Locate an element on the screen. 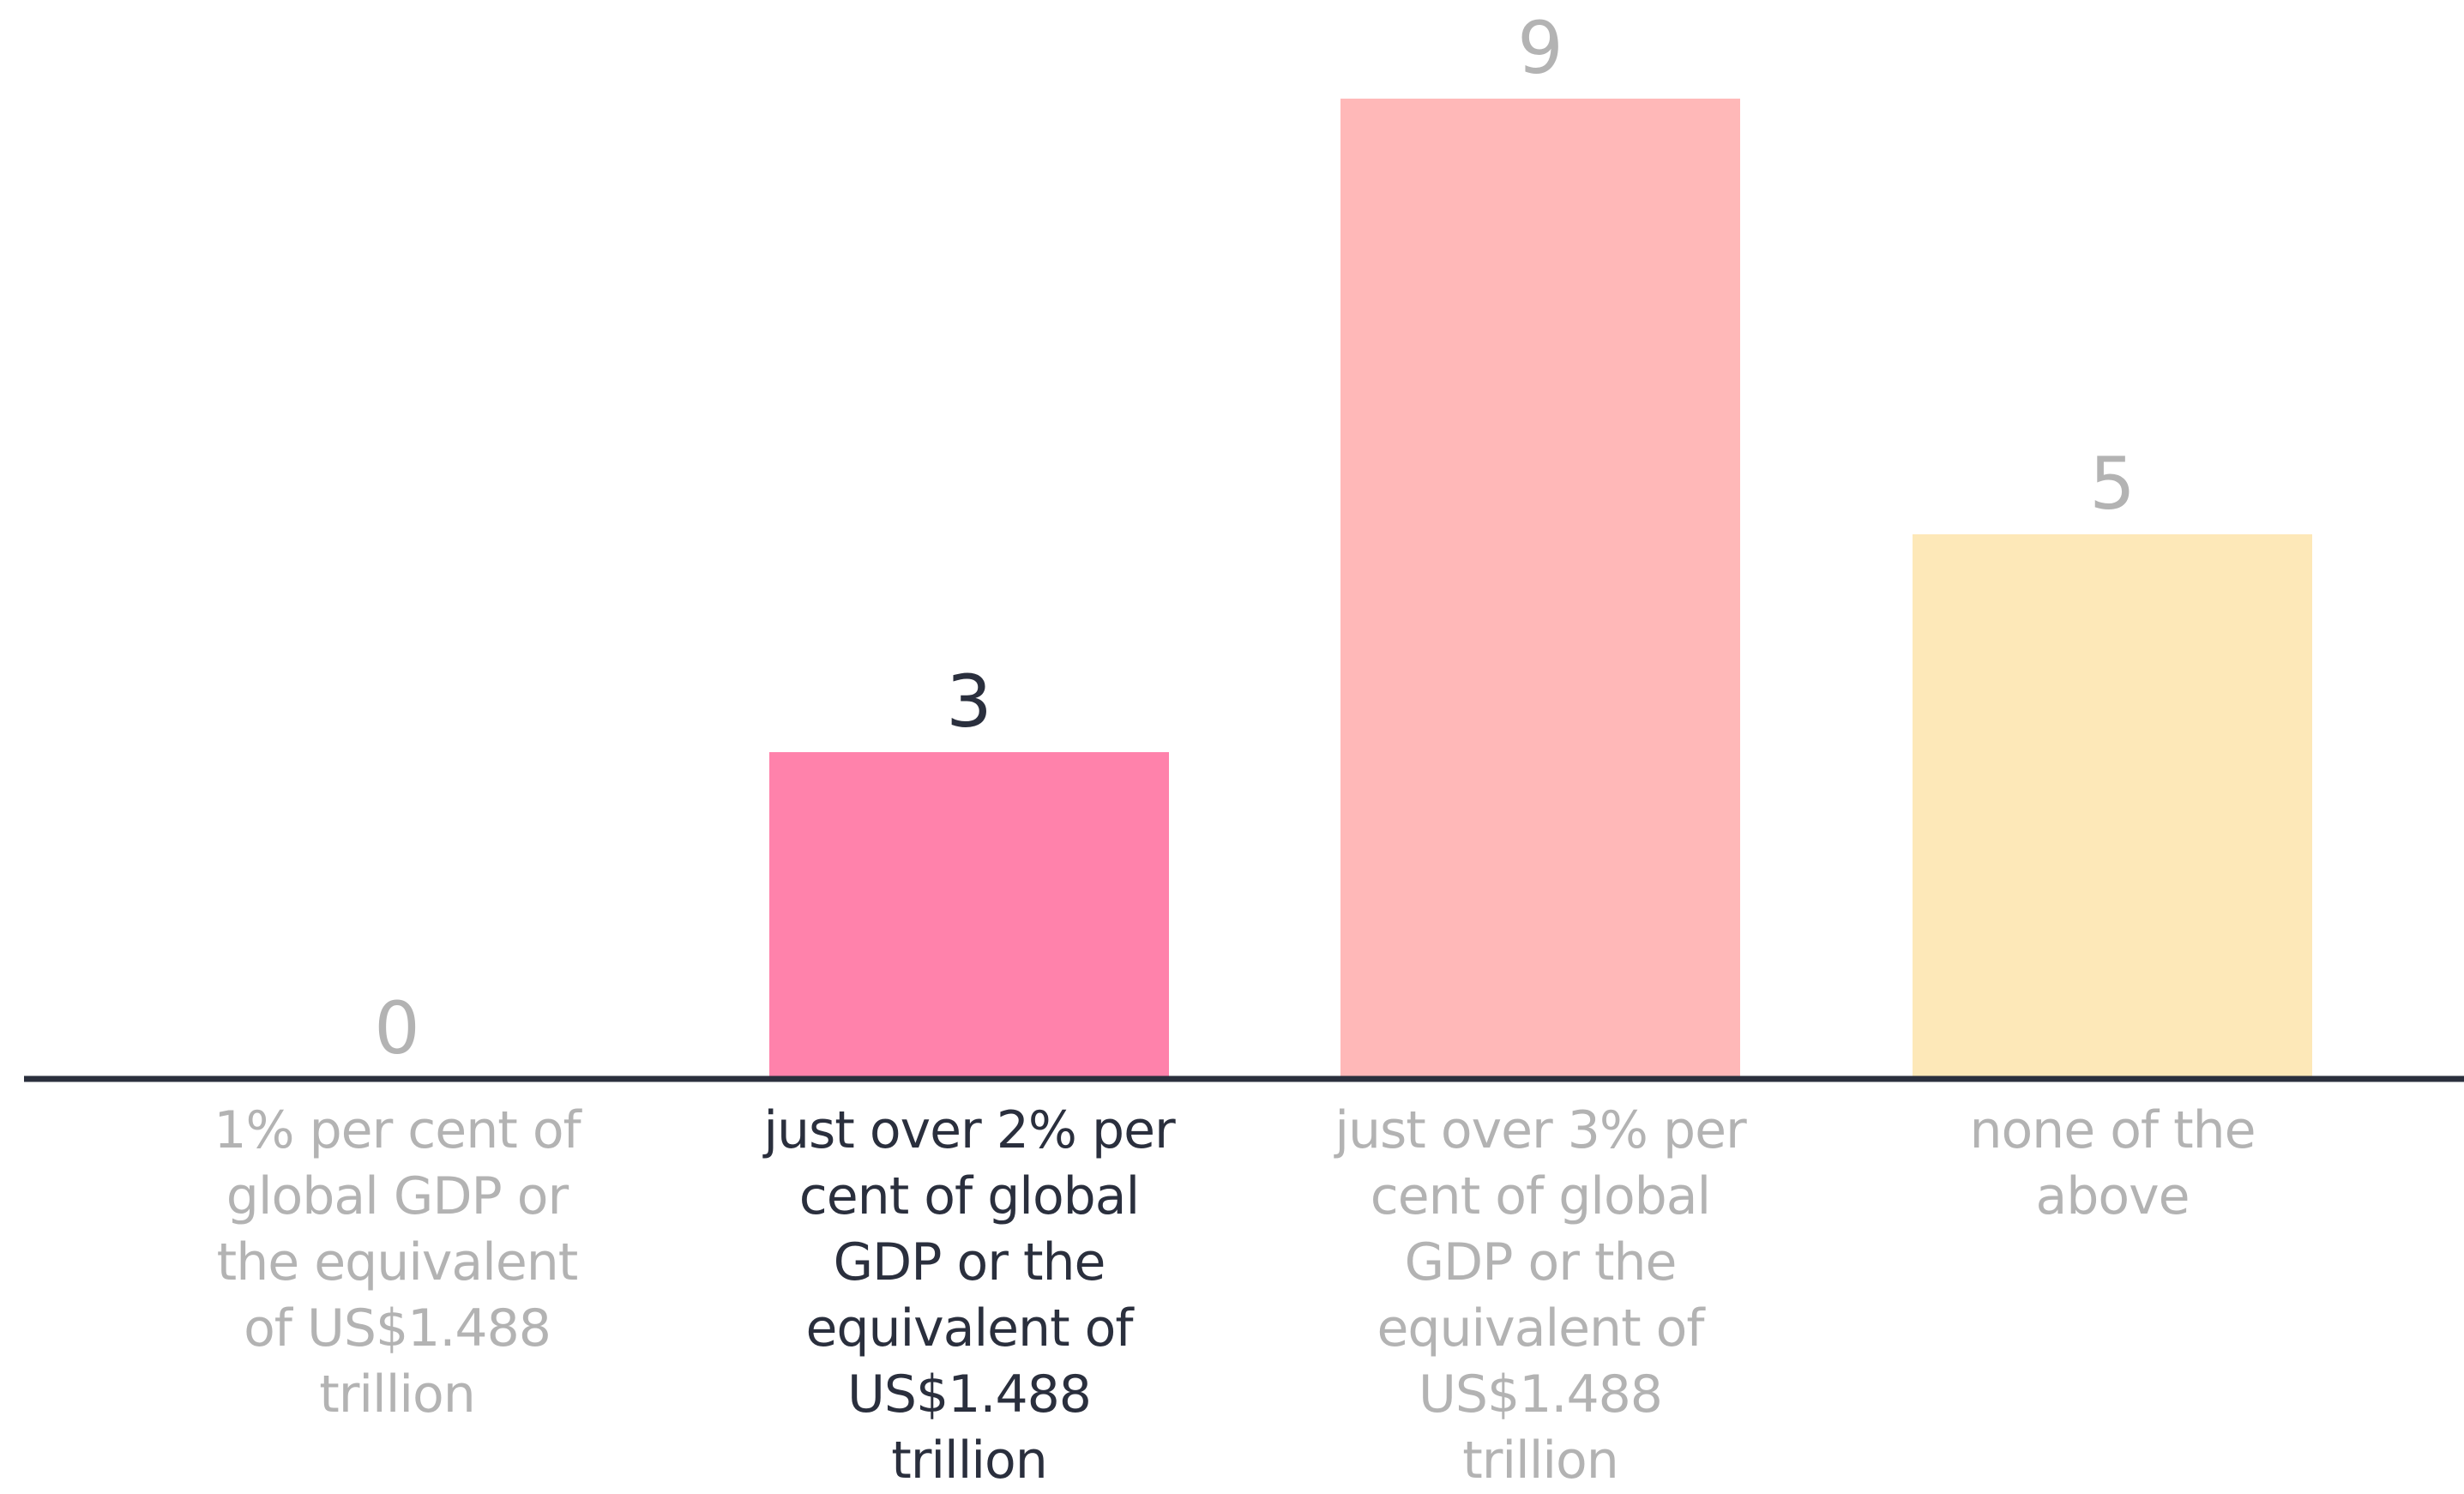 The height and width of the screenshot is (1494, 2464). category-label-4: none of the above is located at coordinates (2113, 1163).